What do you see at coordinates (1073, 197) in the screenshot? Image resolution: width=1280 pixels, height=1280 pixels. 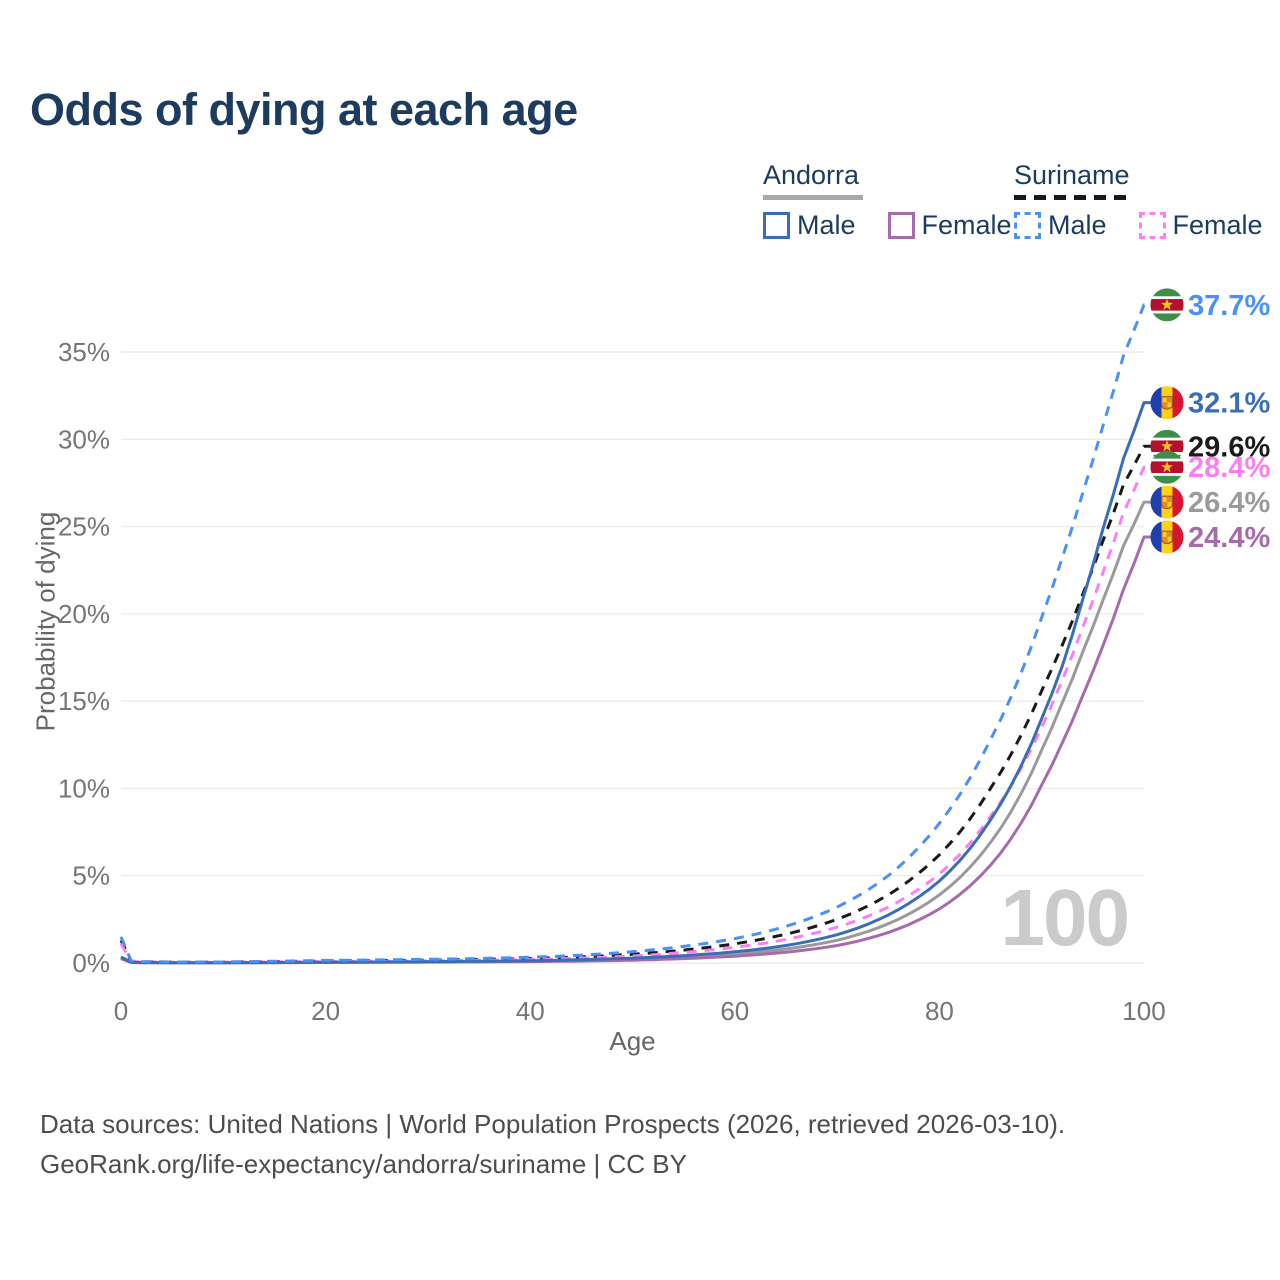 I see `legend-linestyle-suriname` at bounding box center [1073, 197].